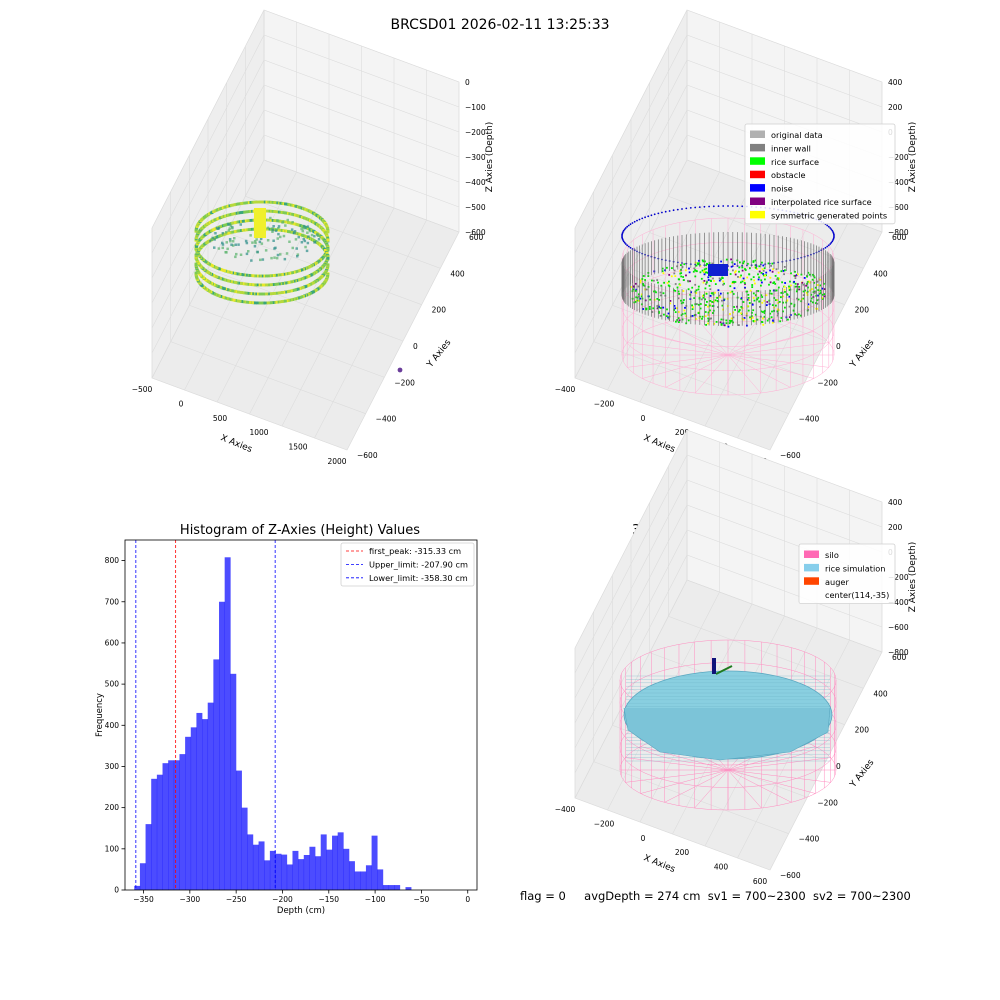 The height and width of the screenshot is (1000, 1000). What do you see at coordinates (282, 899) in the screenshot?
I see `x-tick-label: −200` at bounding box center [282, 899].